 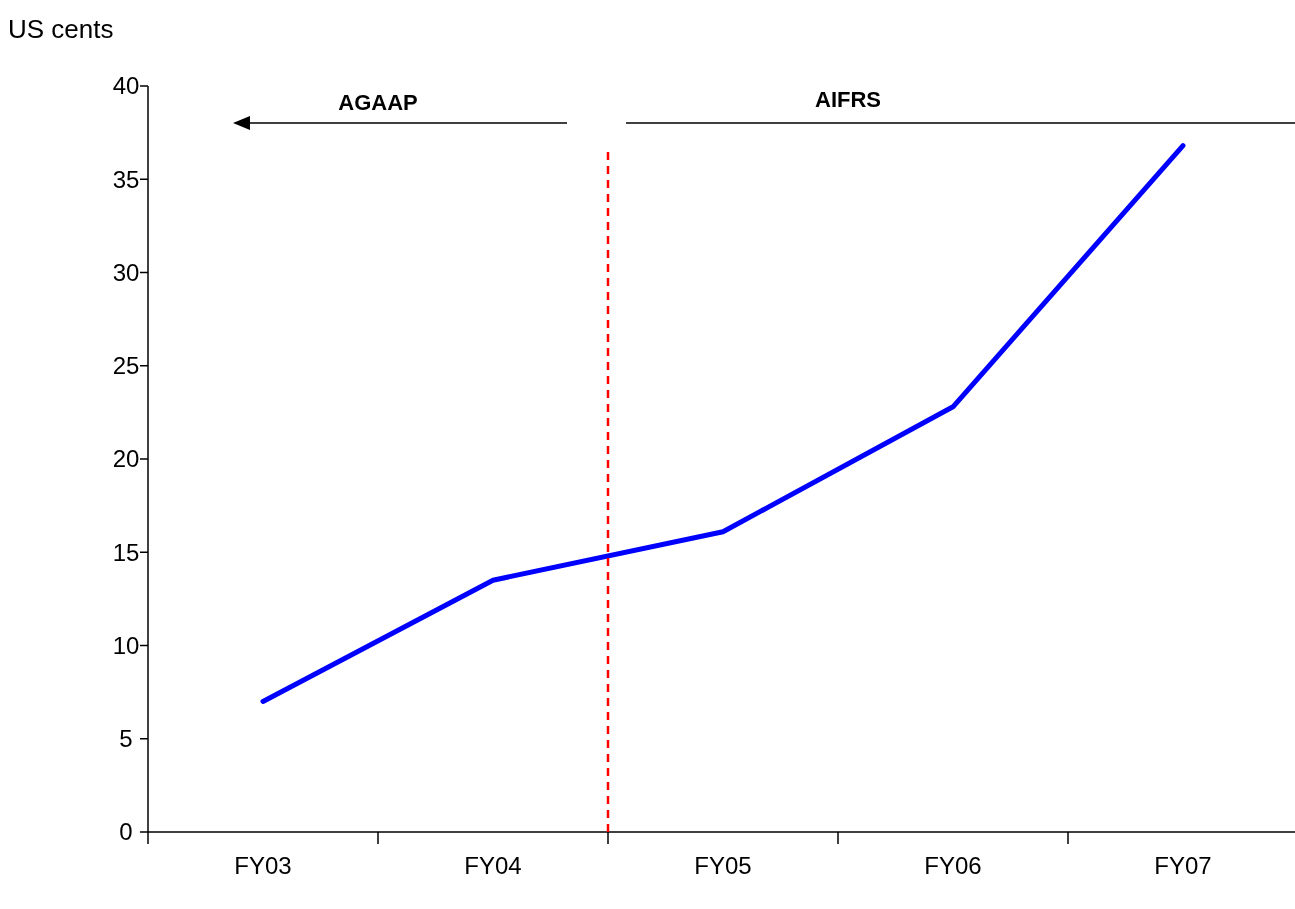 I want to click on y-tick-label: 35, so click(x=126, y=179).